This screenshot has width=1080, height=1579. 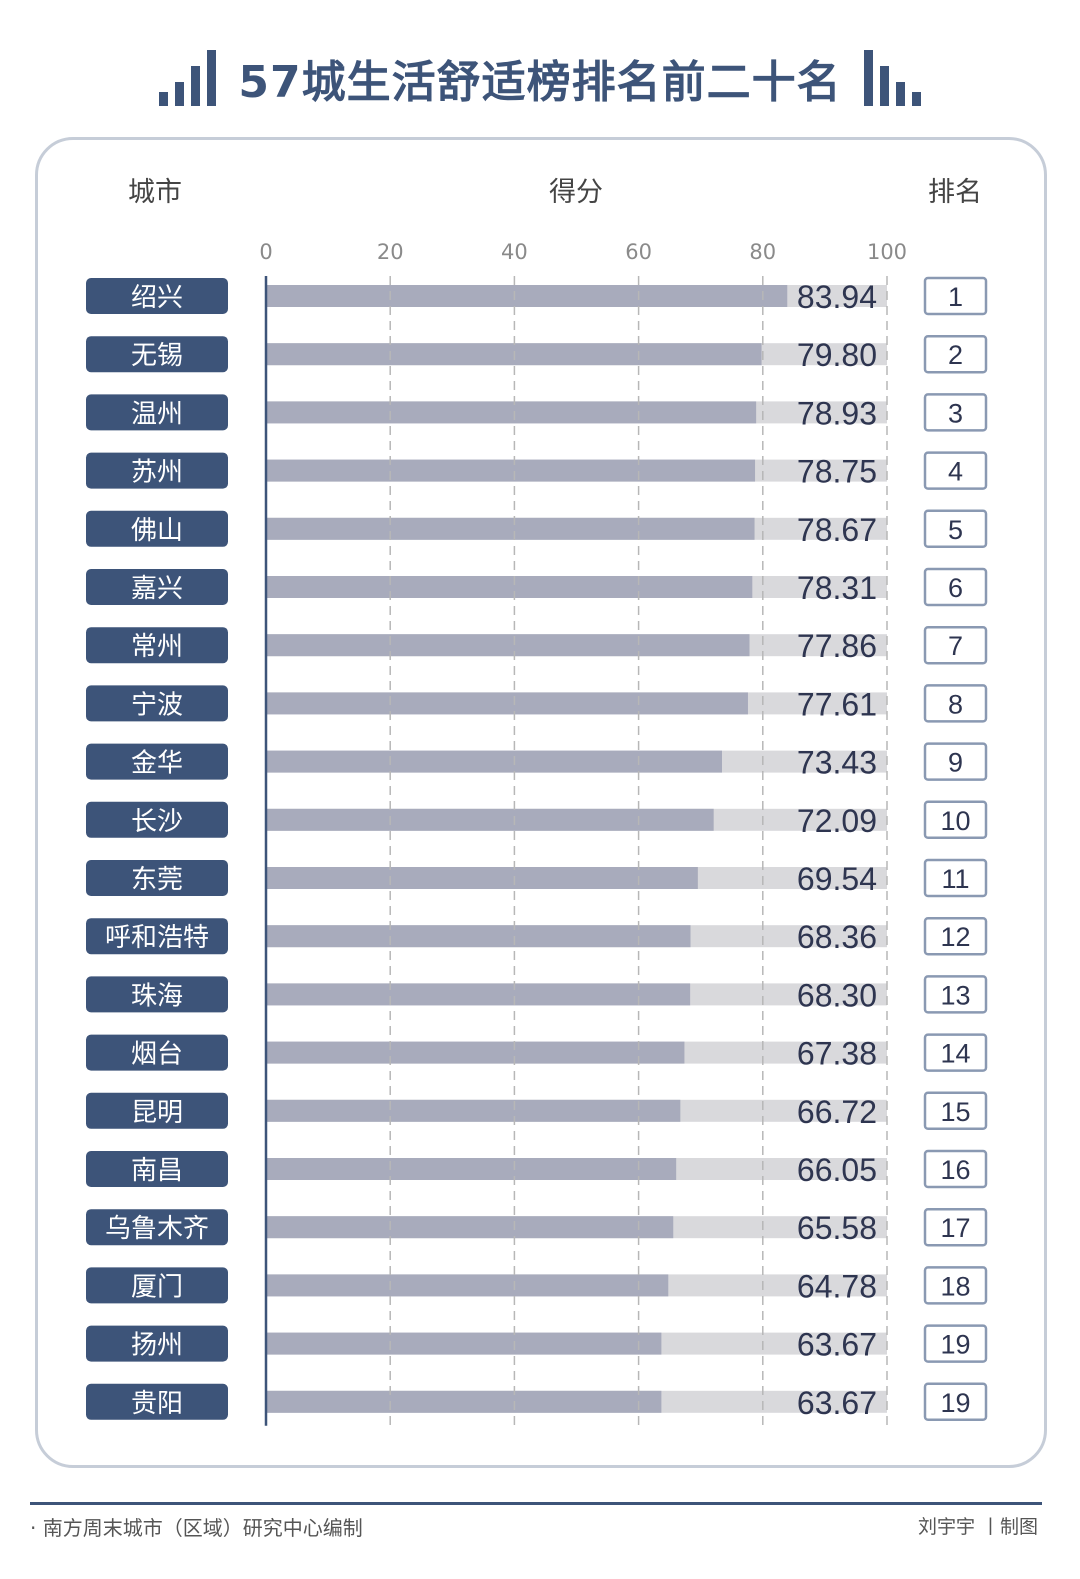 I want to click on rank-label: 11, so click(x=955, y=879).